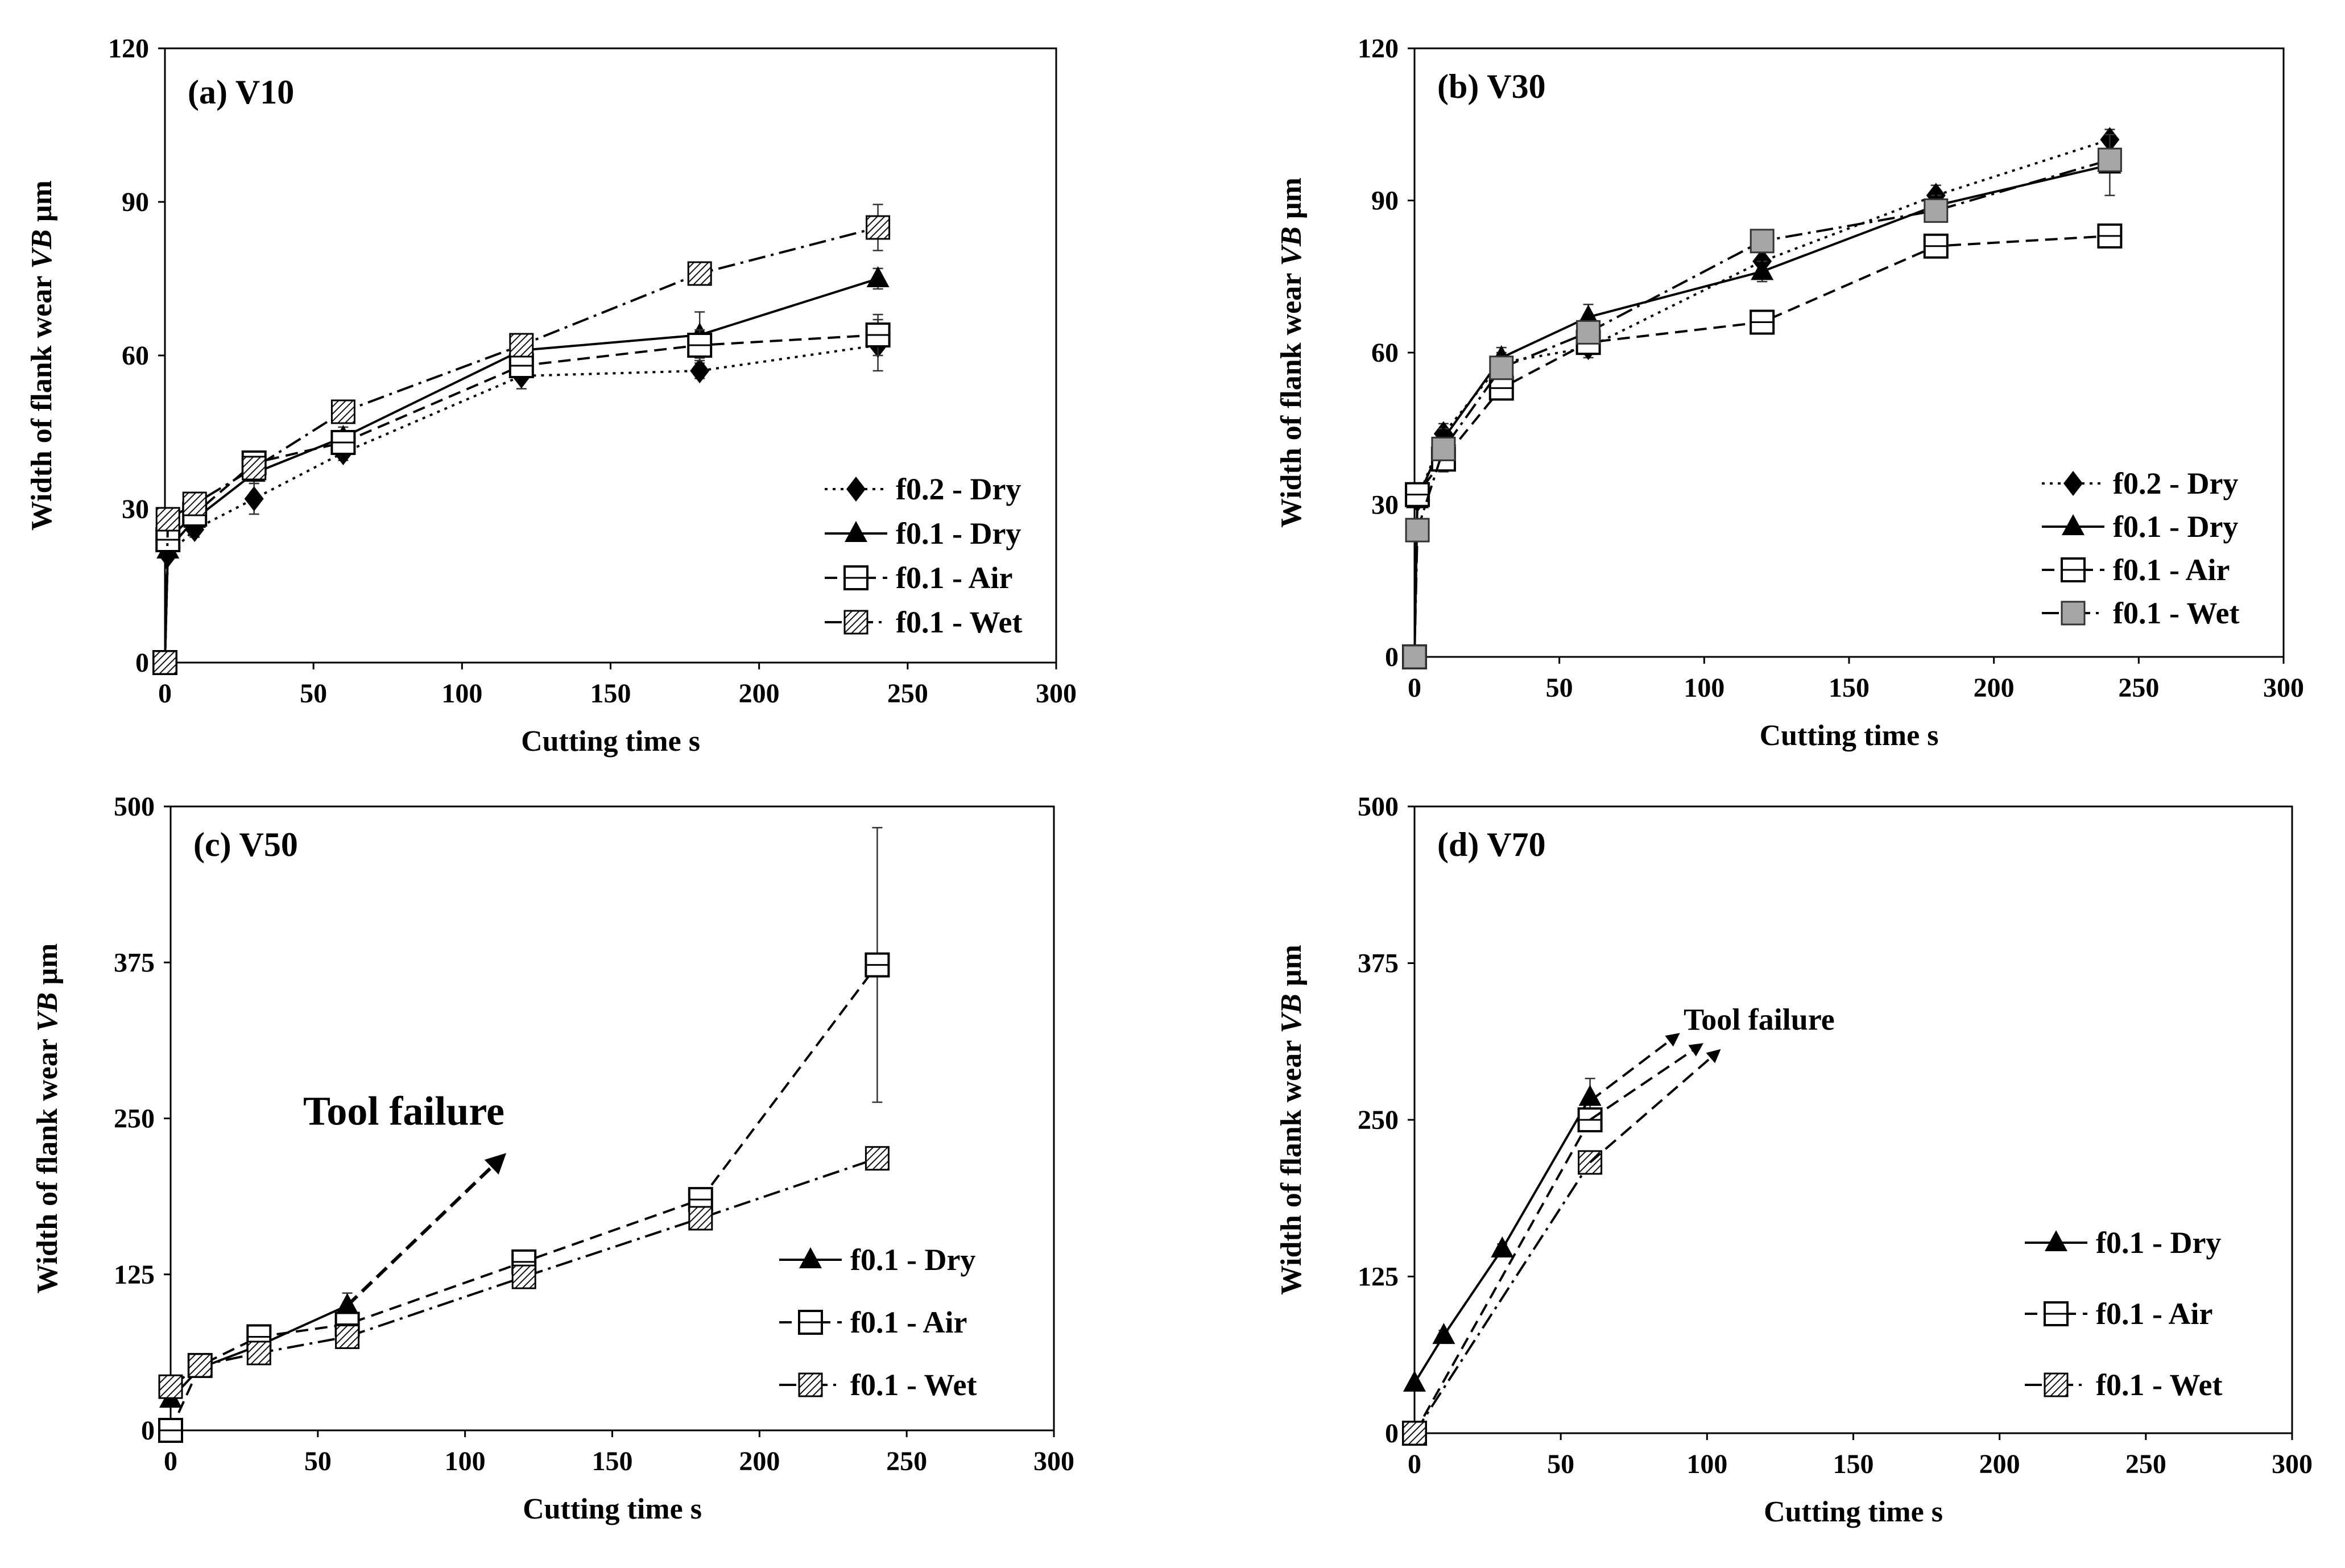 The image size is (2345, 1568). Describe the element at coordinates (1760, 1019) in the screenshot. I see `annotation-label: Tool failure` at that location.